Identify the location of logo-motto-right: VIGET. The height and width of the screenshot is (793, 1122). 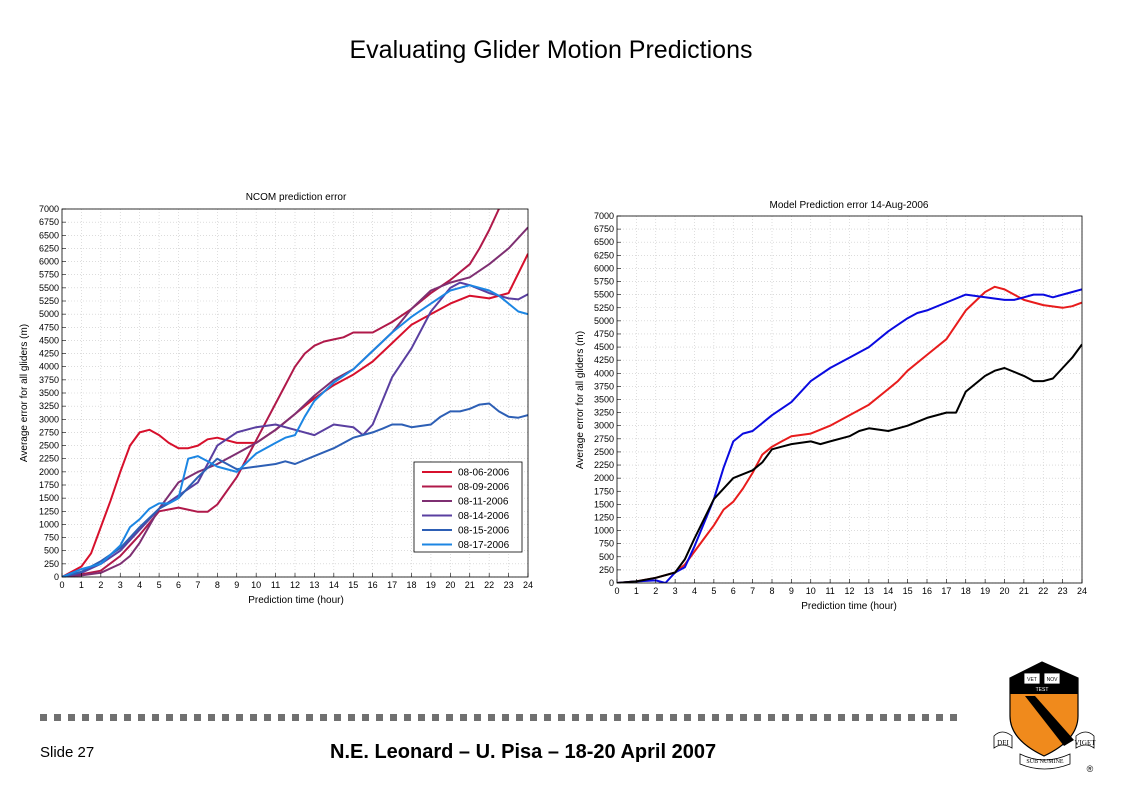
(1086, 743).